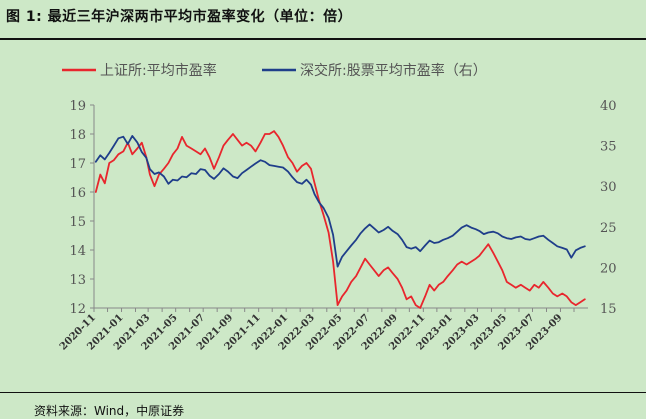 The image size is (646, 419). Describe the element at coordinates (77, 135) in the screenshot. I see `y-left-tick-label: 18` at that location.